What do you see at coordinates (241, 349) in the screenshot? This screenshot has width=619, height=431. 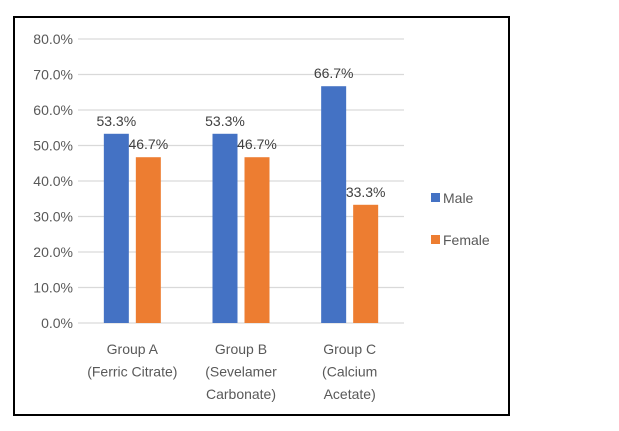 I see `x-category-label: Group B` at bounding box center [241, 349].